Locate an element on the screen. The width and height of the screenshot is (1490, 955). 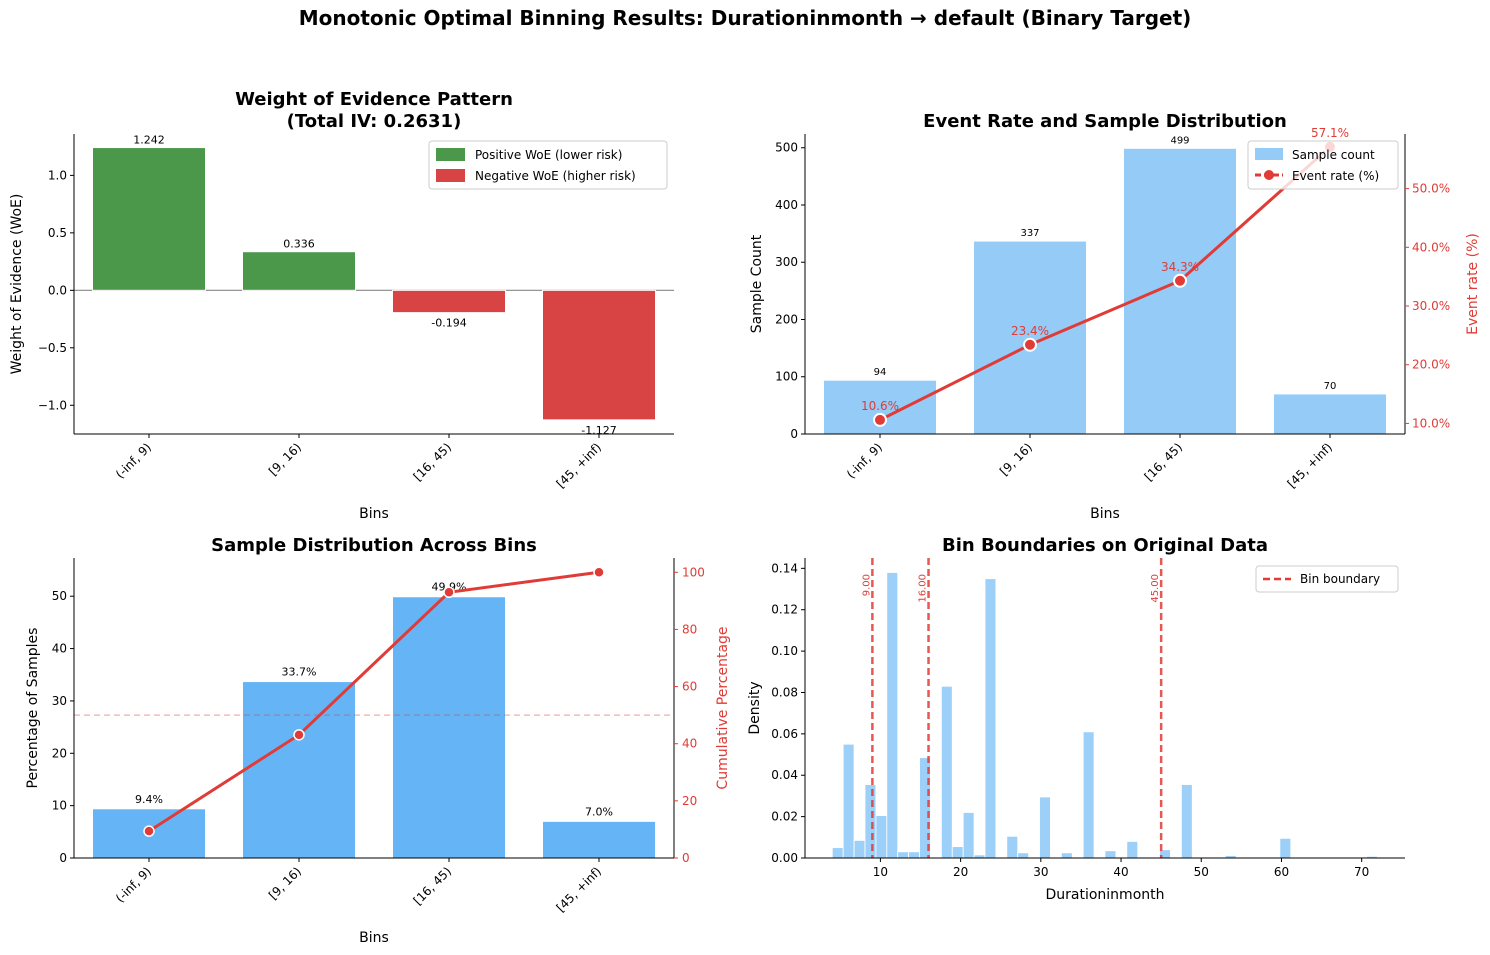
event-chart-title: Event Rate and Sample Distribution is located at coordinates (1105, 121).